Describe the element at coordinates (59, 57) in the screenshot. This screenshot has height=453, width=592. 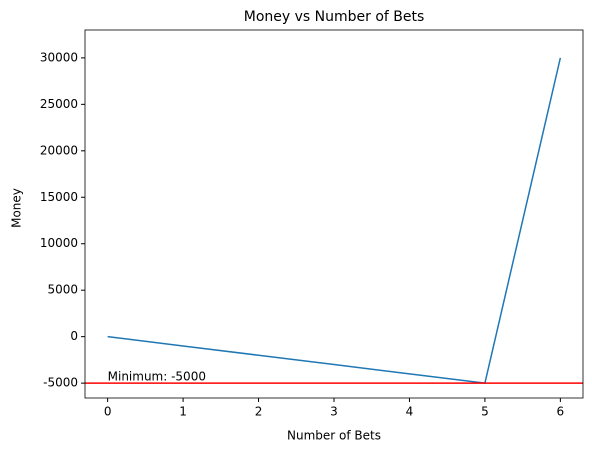
I see `y-tick-label: 30000` at that location.